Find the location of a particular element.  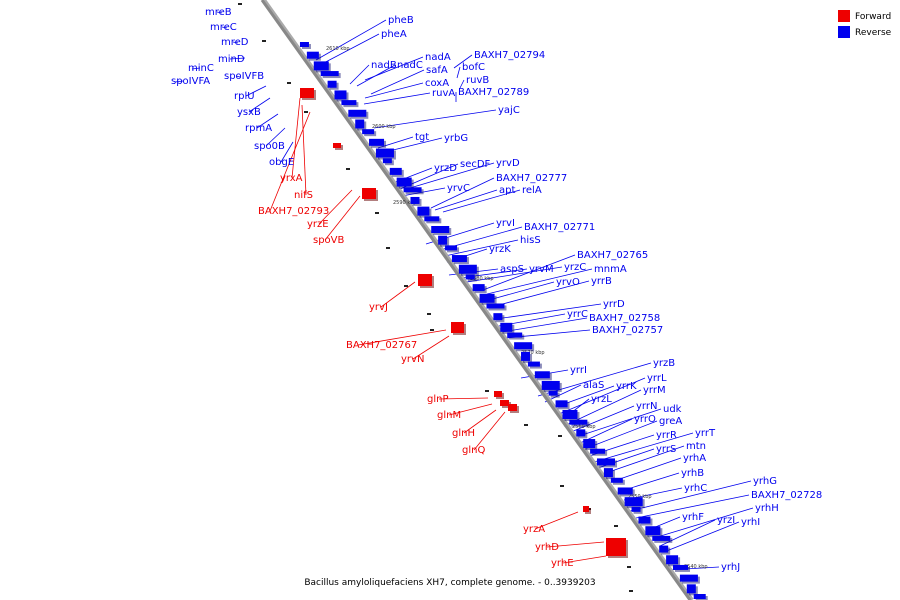

gene-label-yrvm: yrvM is located at coordinates (541, 269).